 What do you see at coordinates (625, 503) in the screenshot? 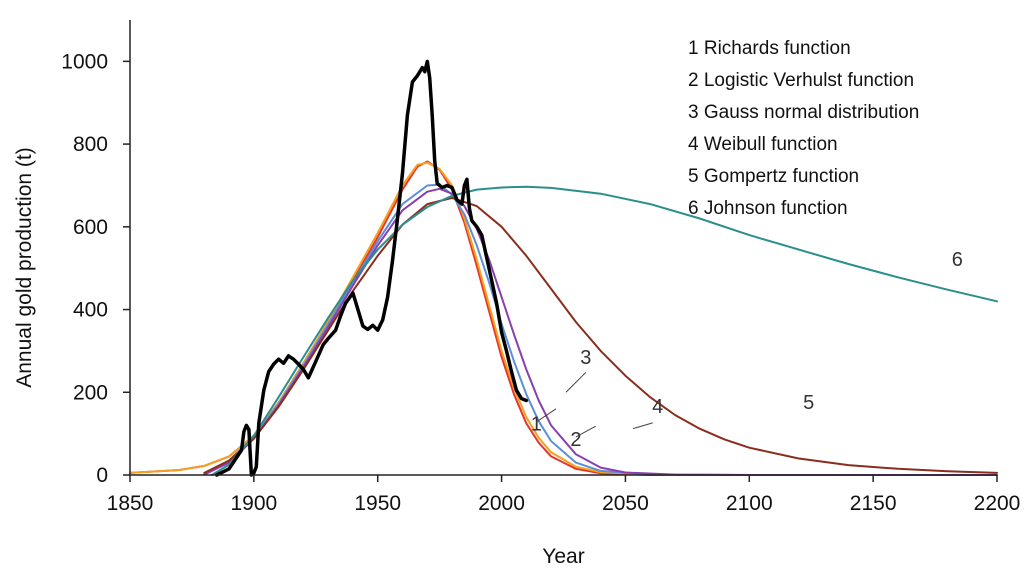
I see `x-tick-label: 2050` at bounding box center [625, 503].